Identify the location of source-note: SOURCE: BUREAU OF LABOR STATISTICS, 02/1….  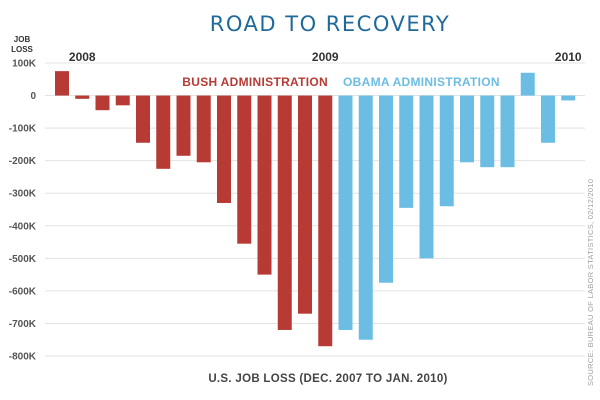
(590, 282).